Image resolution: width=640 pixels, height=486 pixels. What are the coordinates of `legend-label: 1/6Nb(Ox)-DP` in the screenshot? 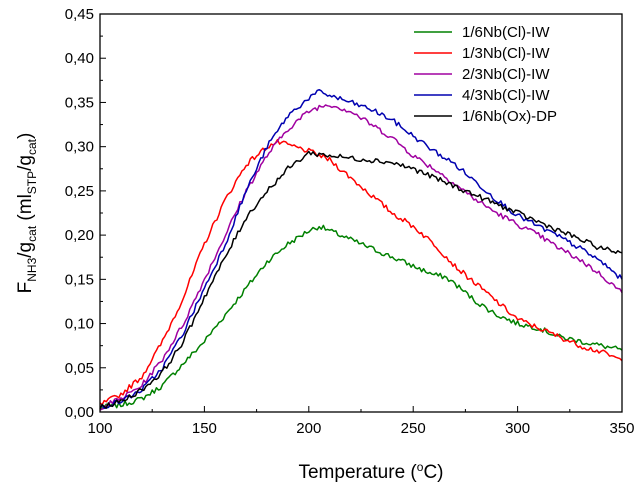 It's located at (509, 116).